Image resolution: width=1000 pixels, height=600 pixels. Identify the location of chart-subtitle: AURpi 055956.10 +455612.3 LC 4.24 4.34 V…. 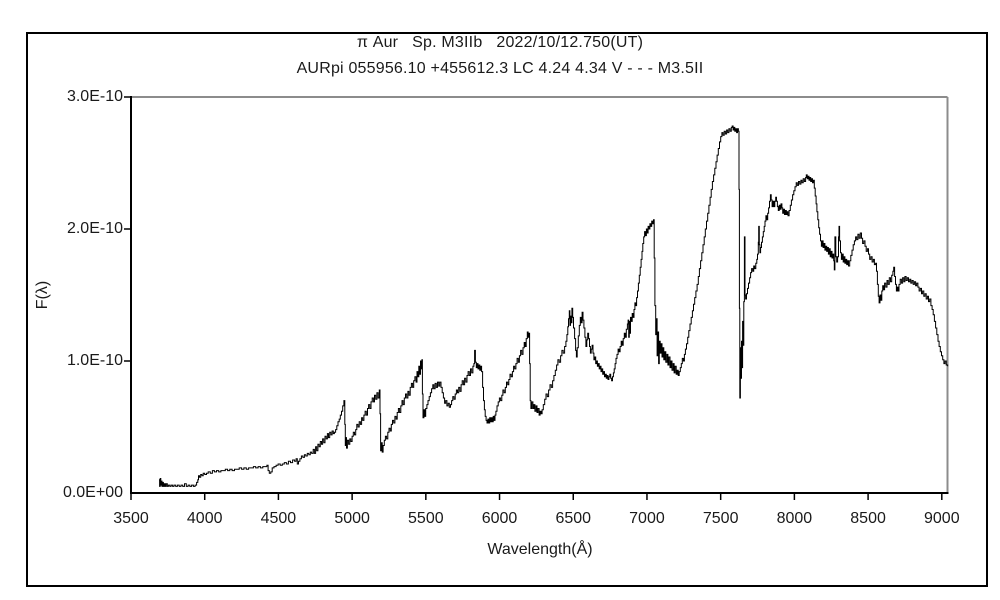
(500, 68).